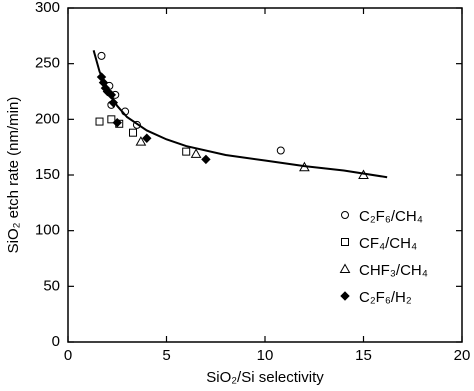  What do you see at coordinates (51, 285) in the screenshot?
I see `y-tick-label: 50` at bounding box center [51, 285].